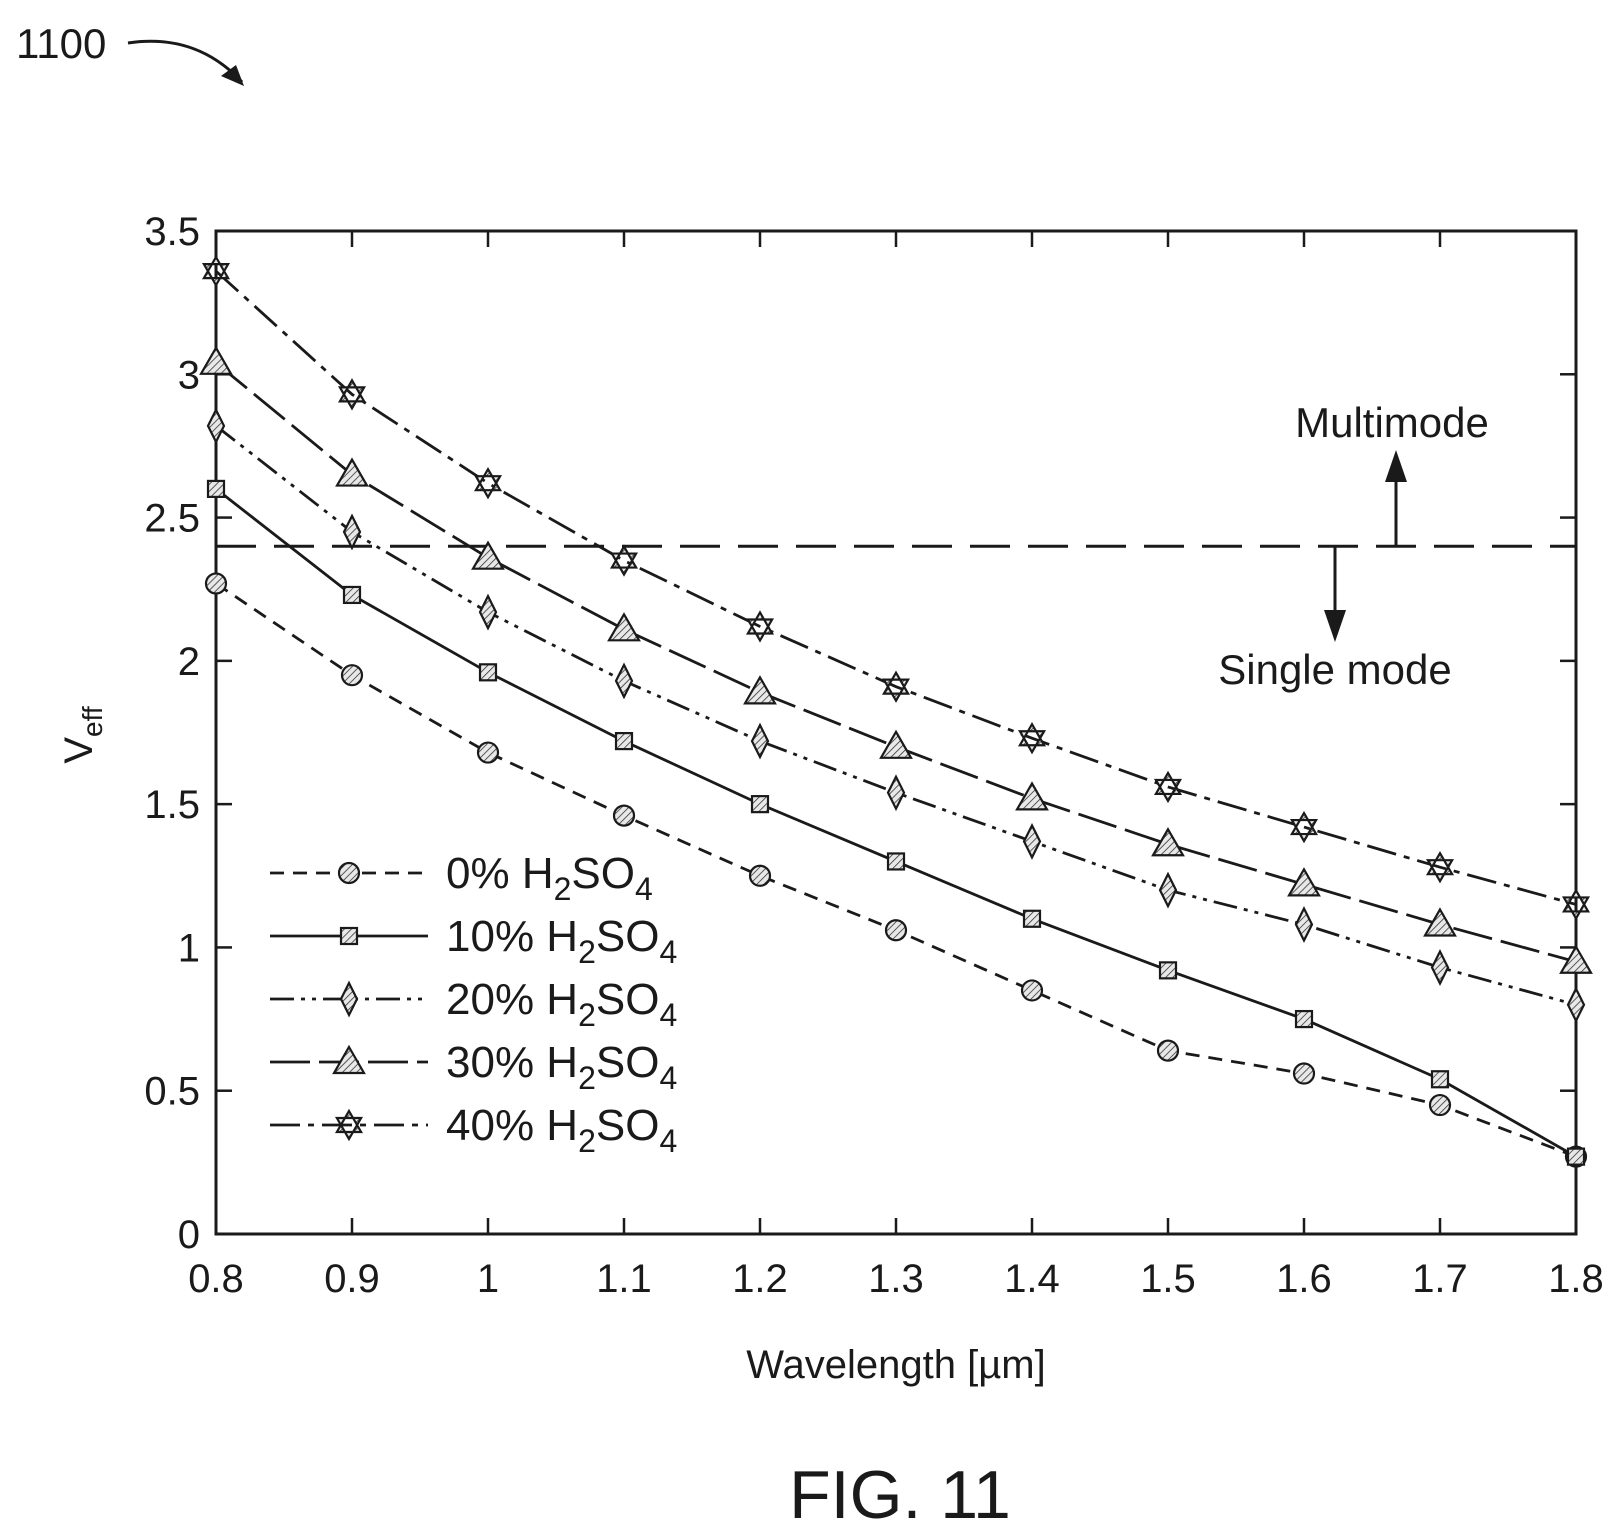  I want to click on legend-item: 40% H2SO4, so click(473, 1130).